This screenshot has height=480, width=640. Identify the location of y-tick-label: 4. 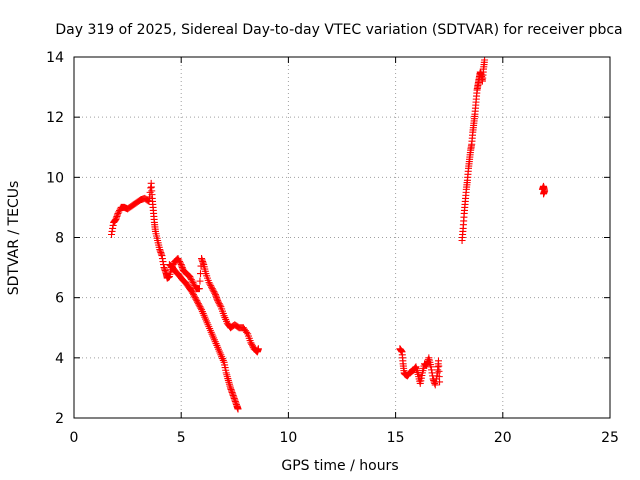
(59, 359).